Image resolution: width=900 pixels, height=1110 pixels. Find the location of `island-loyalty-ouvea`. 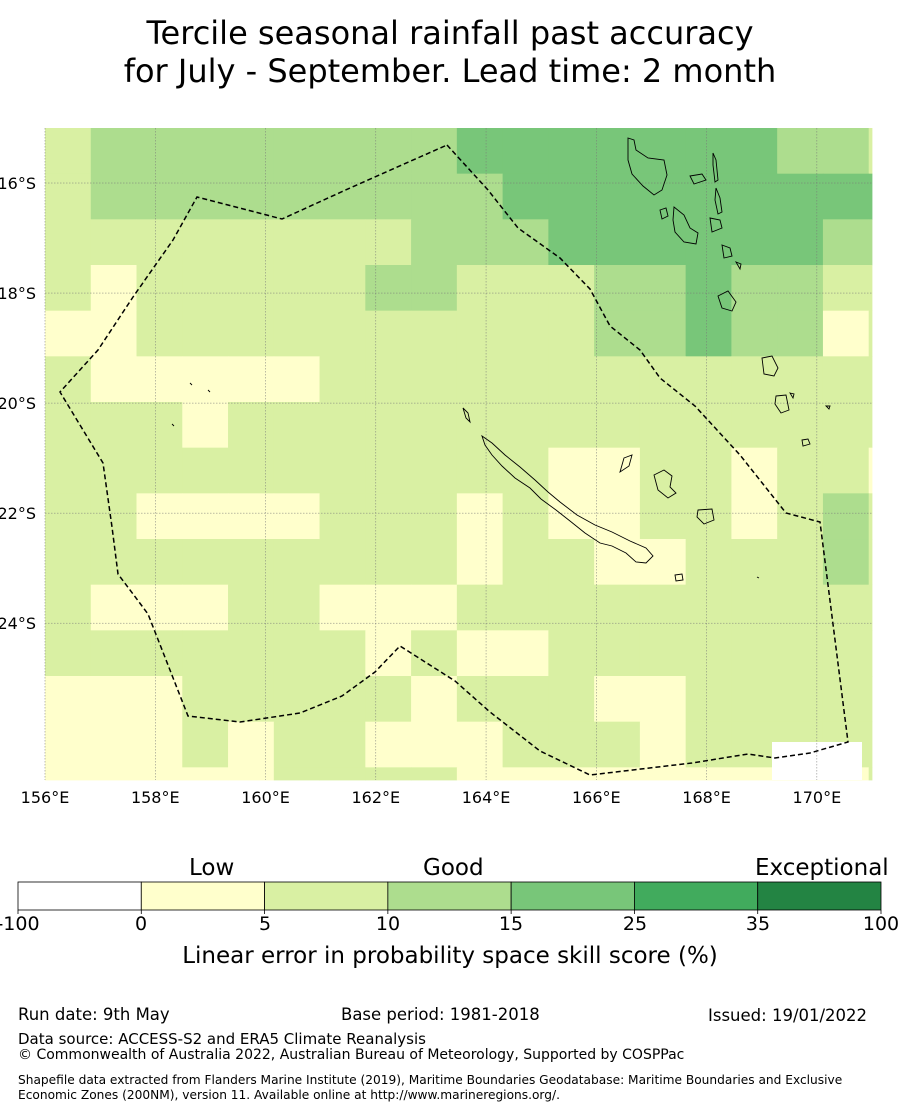

island-loyalty-ouvea is located at coordinates (705, 516).